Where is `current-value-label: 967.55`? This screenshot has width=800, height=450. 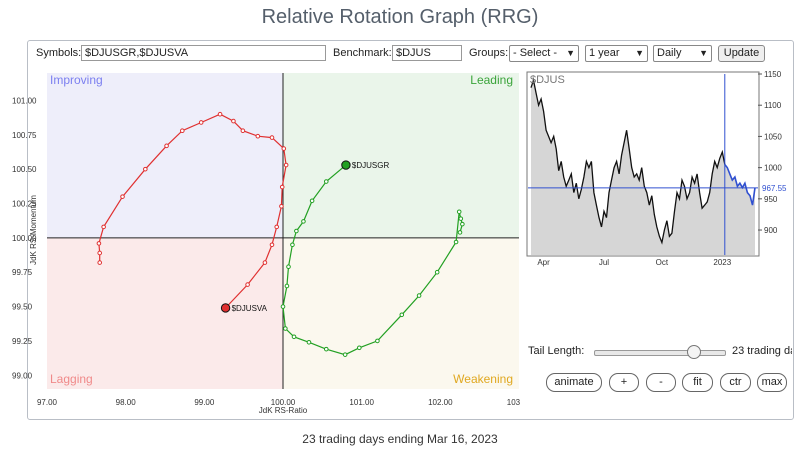 current-value-label: 967.55 is located at coordinates (774, 188).